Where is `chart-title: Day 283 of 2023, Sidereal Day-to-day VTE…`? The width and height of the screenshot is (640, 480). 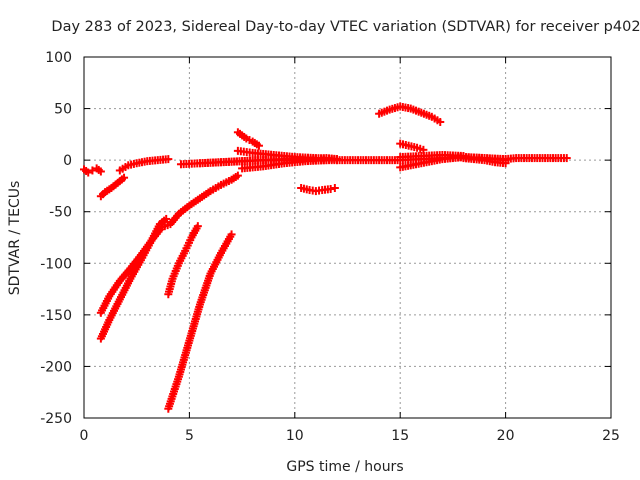 chart-title: Day 283 of 2023, Sidereal Day-to-day VTE… is located at coordinates (345, 27).